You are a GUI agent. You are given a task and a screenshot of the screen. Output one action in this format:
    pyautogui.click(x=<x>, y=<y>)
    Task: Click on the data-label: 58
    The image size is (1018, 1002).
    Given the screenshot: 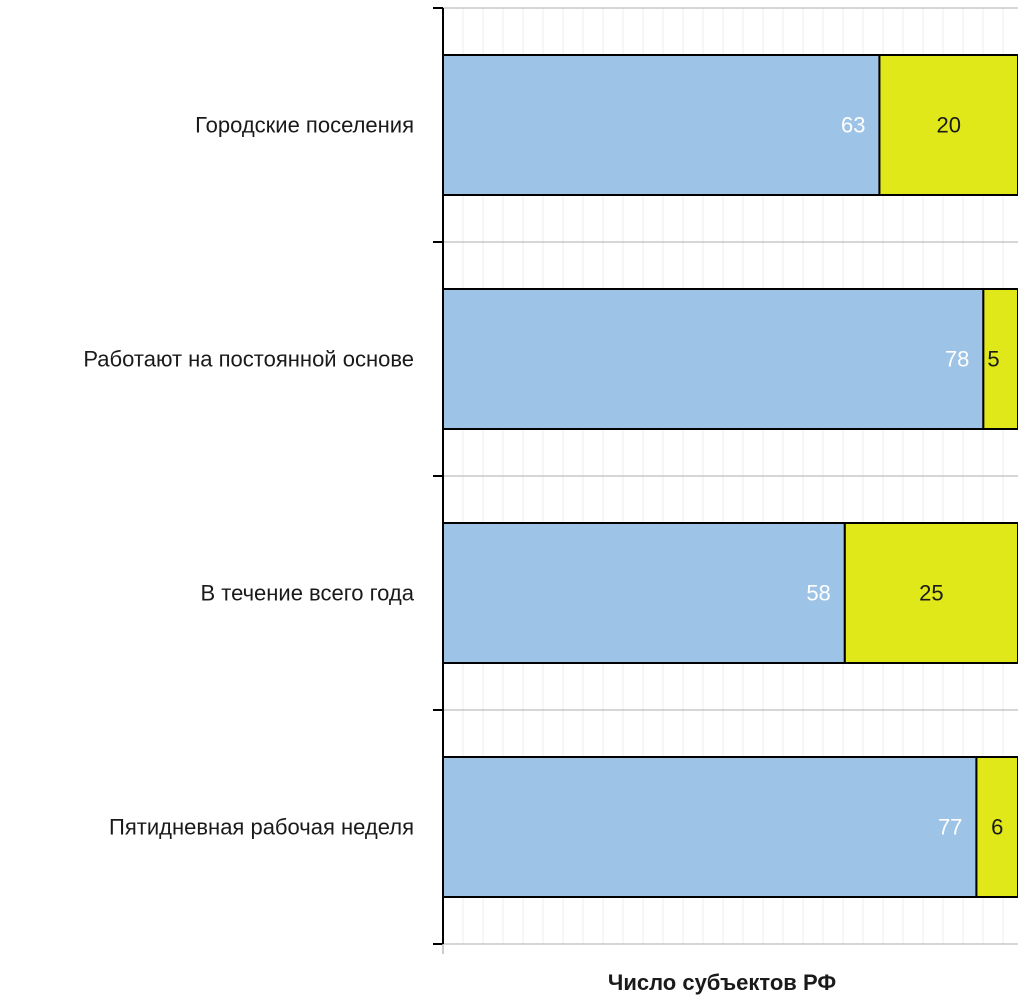 What is the action you would take?
    pyautogui.click(x=818, y=593)
    